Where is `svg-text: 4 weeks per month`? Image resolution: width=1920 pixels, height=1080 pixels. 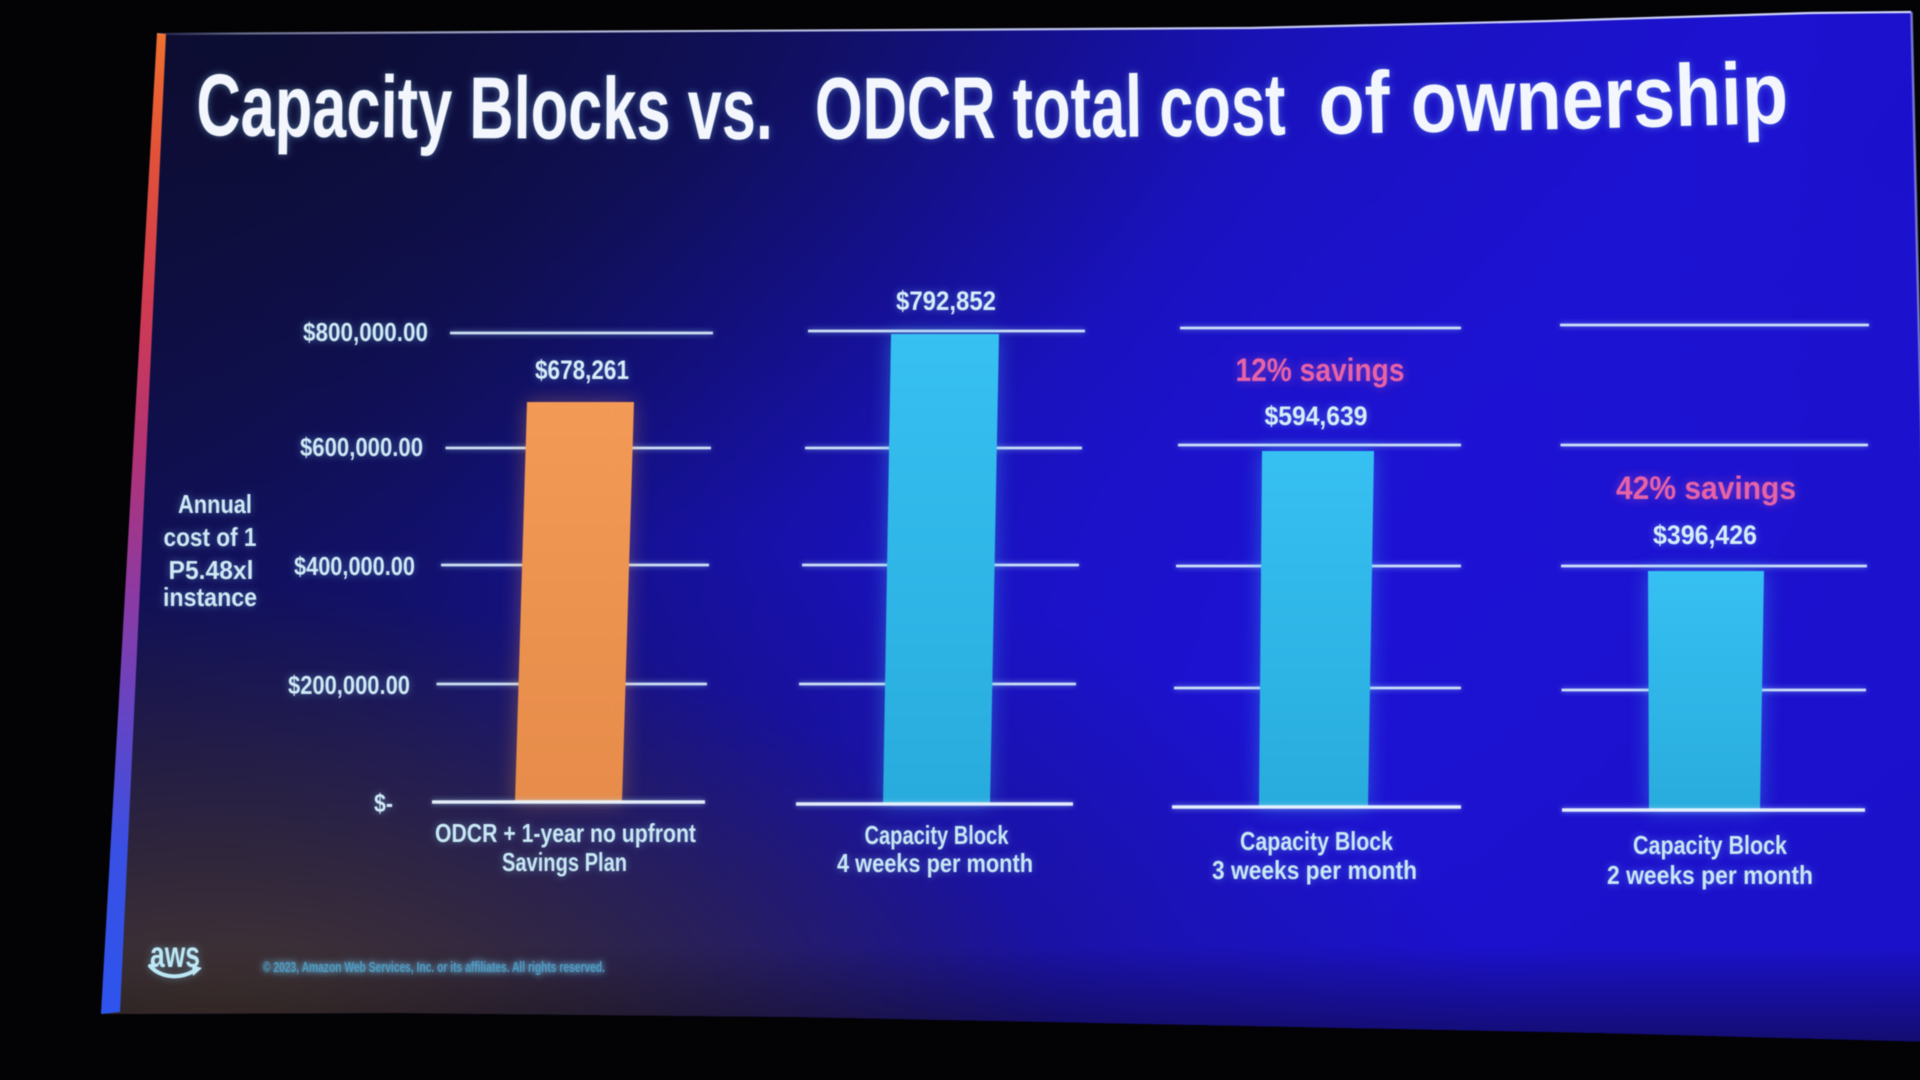
svg-text: 4 weeks per month is located at coordinates (935, 863).